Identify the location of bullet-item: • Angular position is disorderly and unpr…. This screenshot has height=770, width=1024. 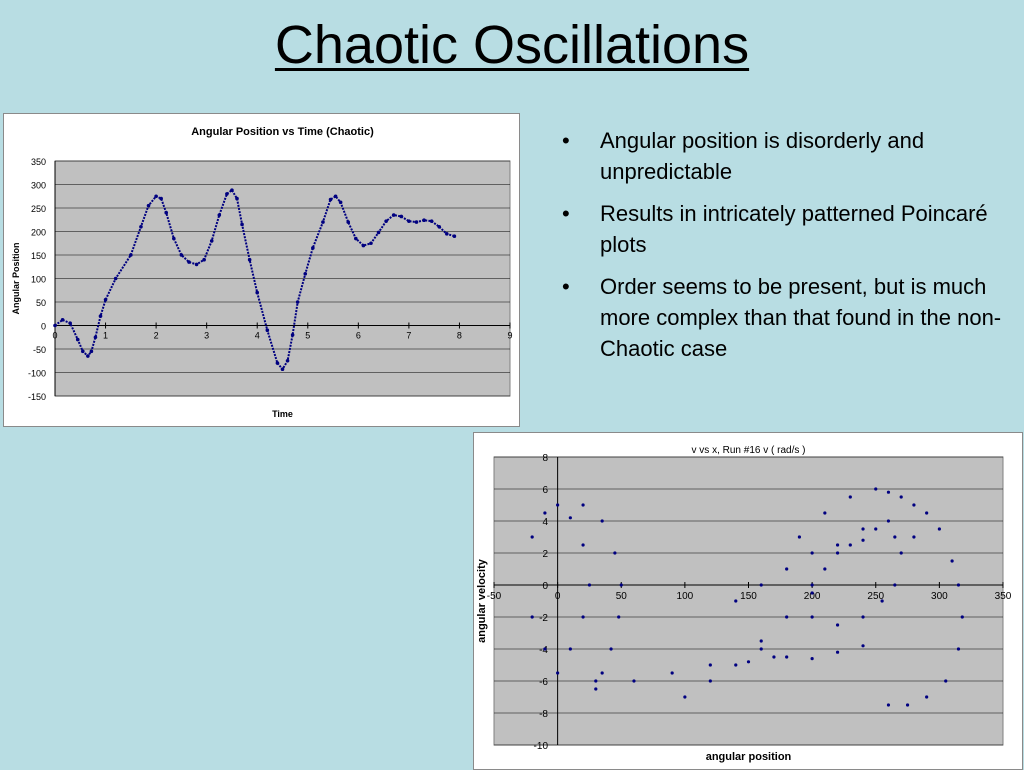
(782, 156).